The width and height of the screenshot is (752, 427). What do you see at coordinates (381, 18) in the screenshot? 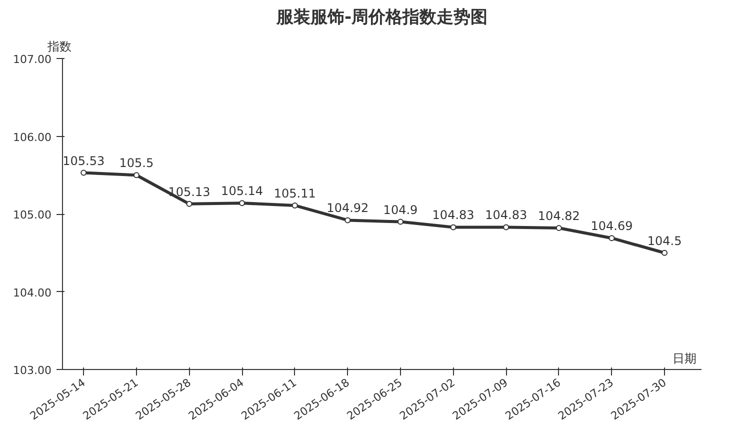
I see `chart-title: 服装服饰-周价格指数走势图` at bounding box center [381, 18].